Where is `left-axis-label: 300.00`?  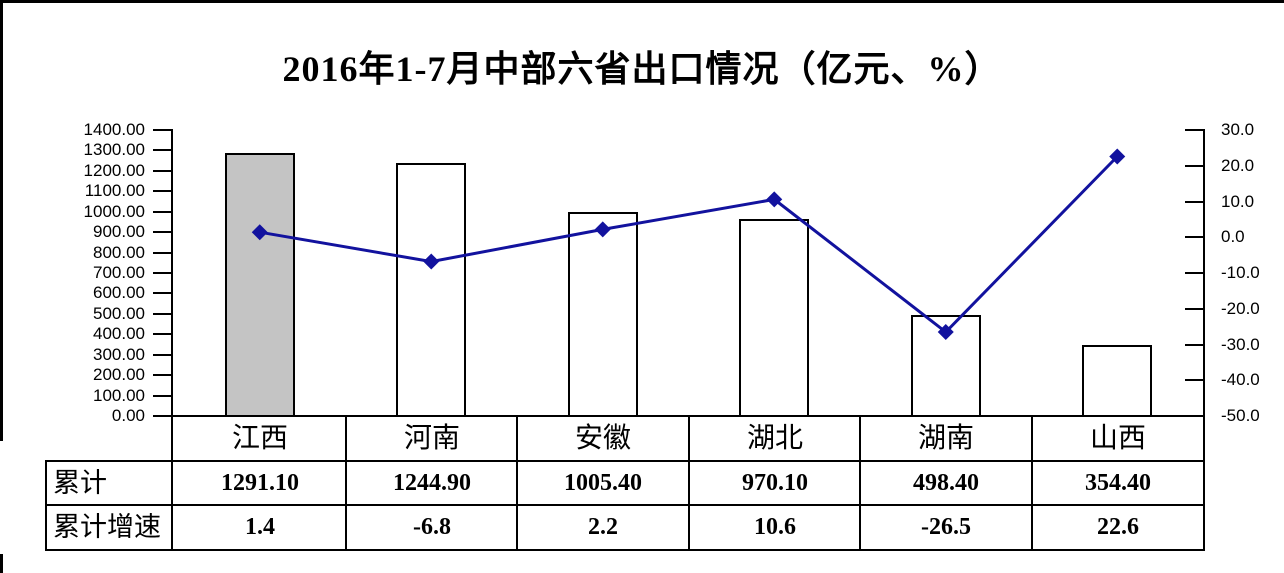 left-axis-label: 300.00 is located at coordinates (119, 354).